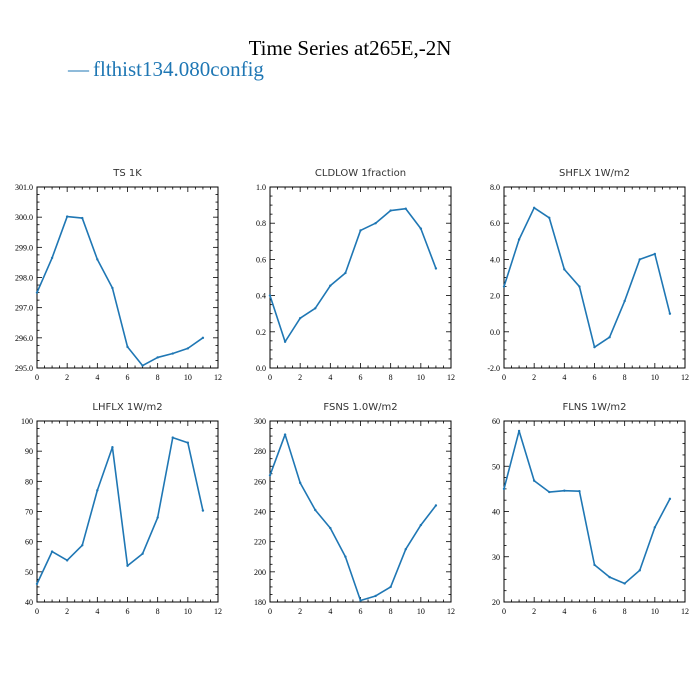 The width and height of the screenshot is (700, 700). I want to click on y-tick-label: 8.0, so click(495, 187).